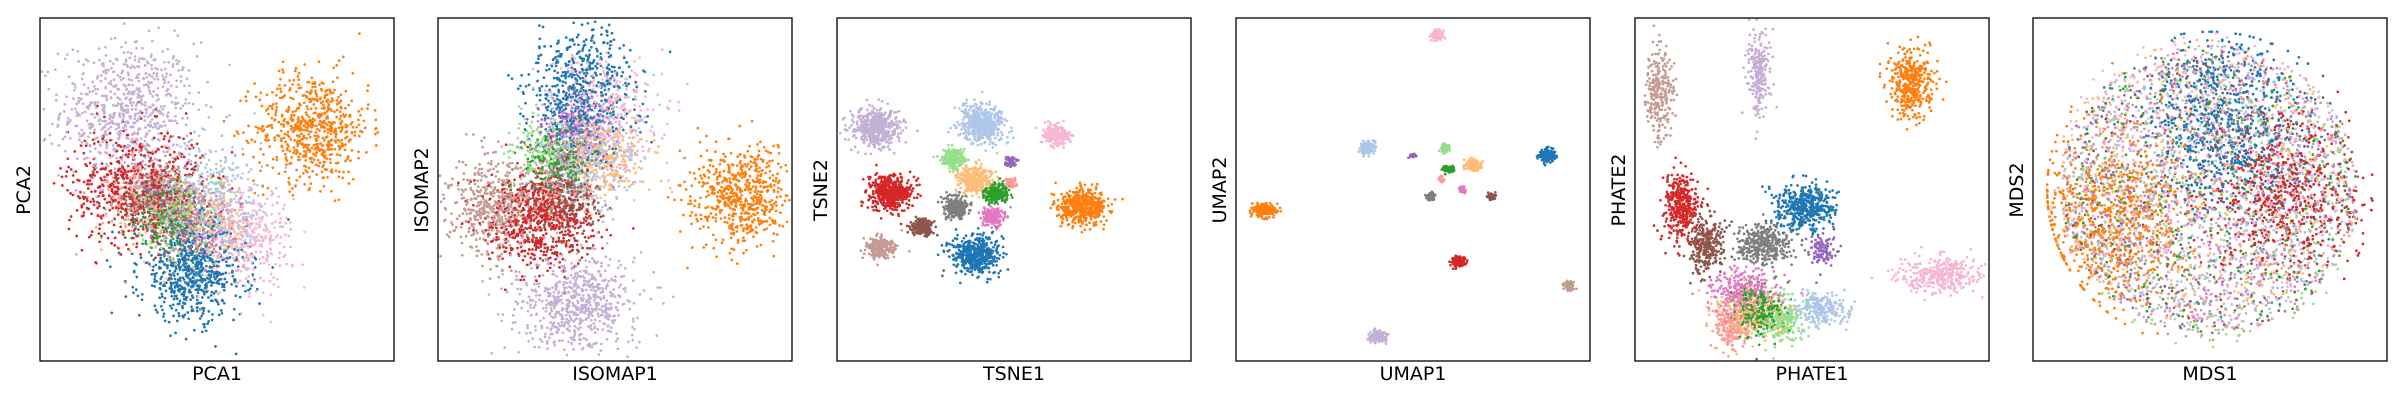 Image resolution: width=2400 pixels, height=400 pixels. What do you see at coordinates (210, 189) in the screenshot?
I see `pca-scatter-points` at bounding box center [210, 189].